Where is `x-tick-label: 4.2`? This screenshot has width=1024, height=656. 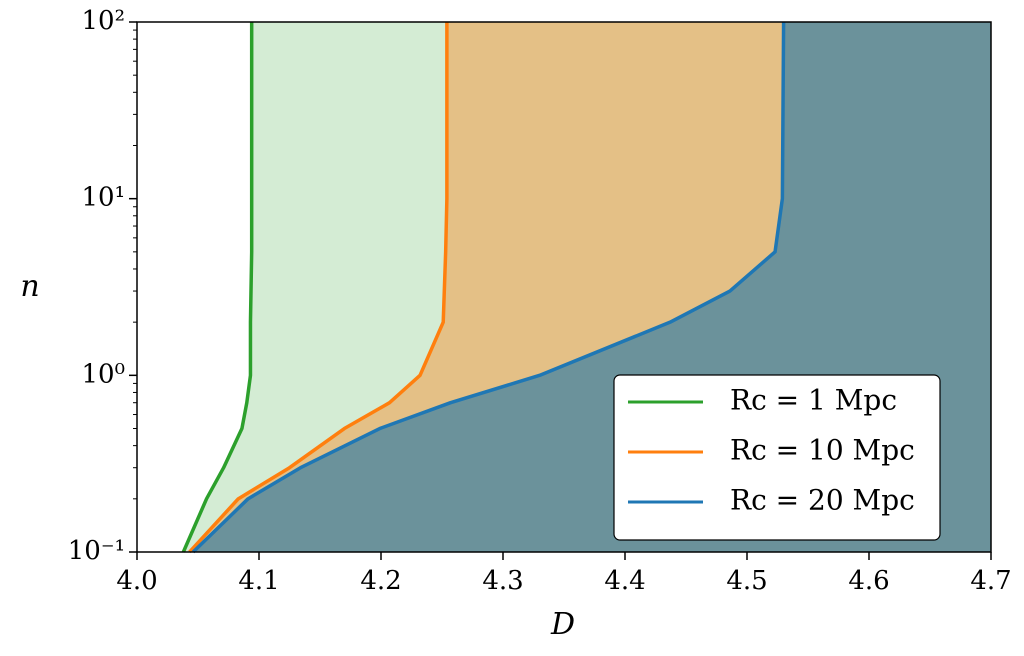 x-tick-label: 4.2 is located at coordinates (380, 581).